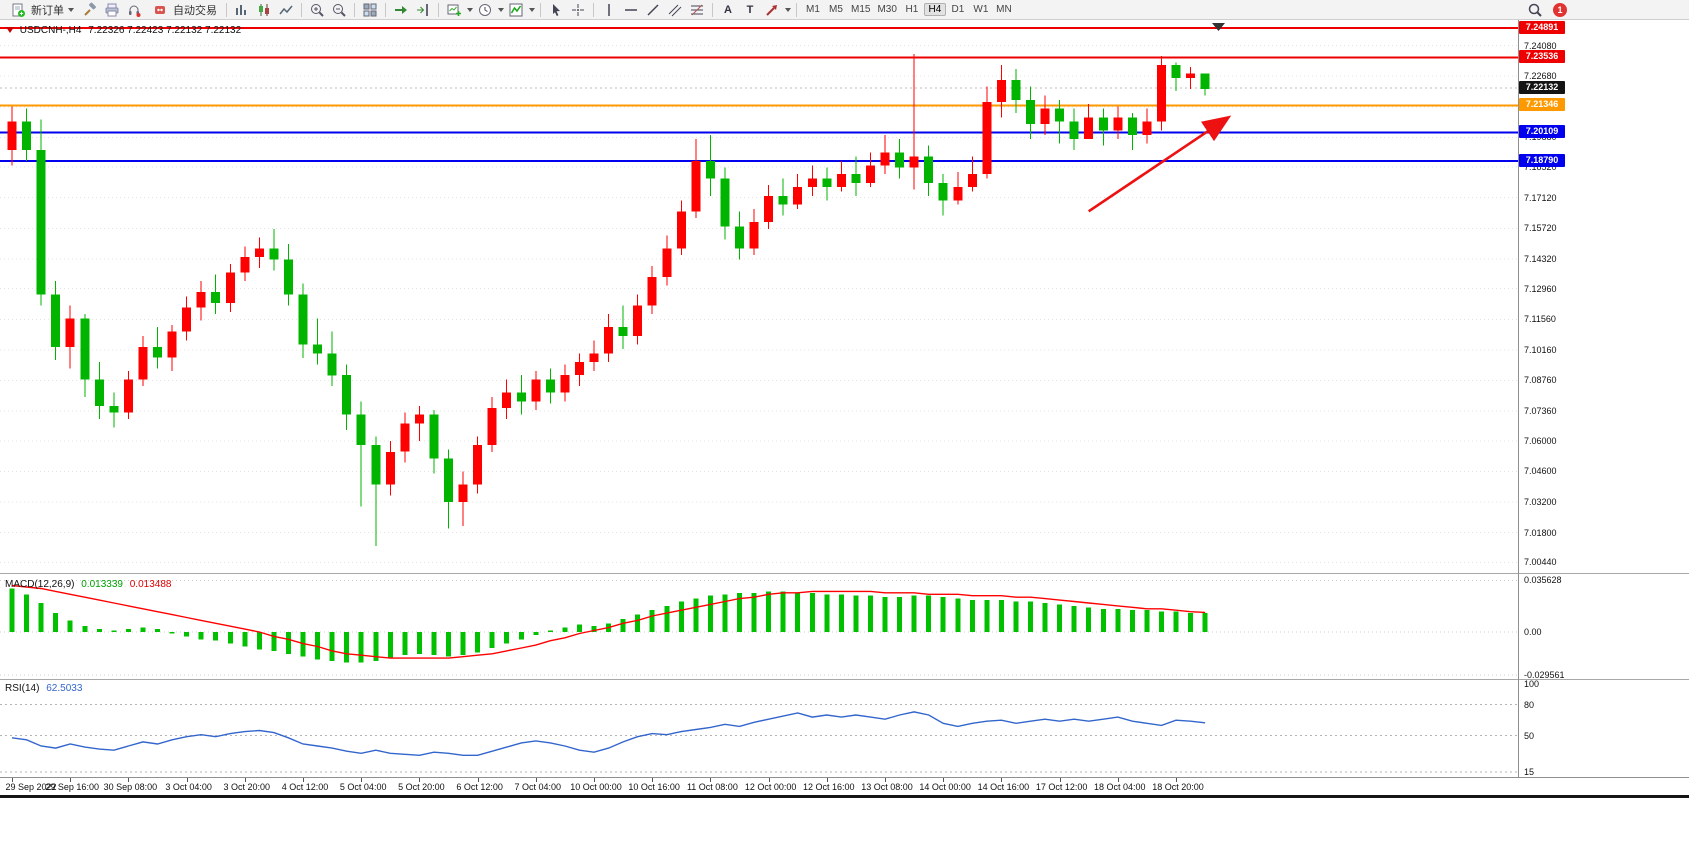 The height and width of the screenshot is (857, 1689). Describe the element at coordinates (1540, 380) in the screenshot. I see `axis-label: 7.08760` at that location.